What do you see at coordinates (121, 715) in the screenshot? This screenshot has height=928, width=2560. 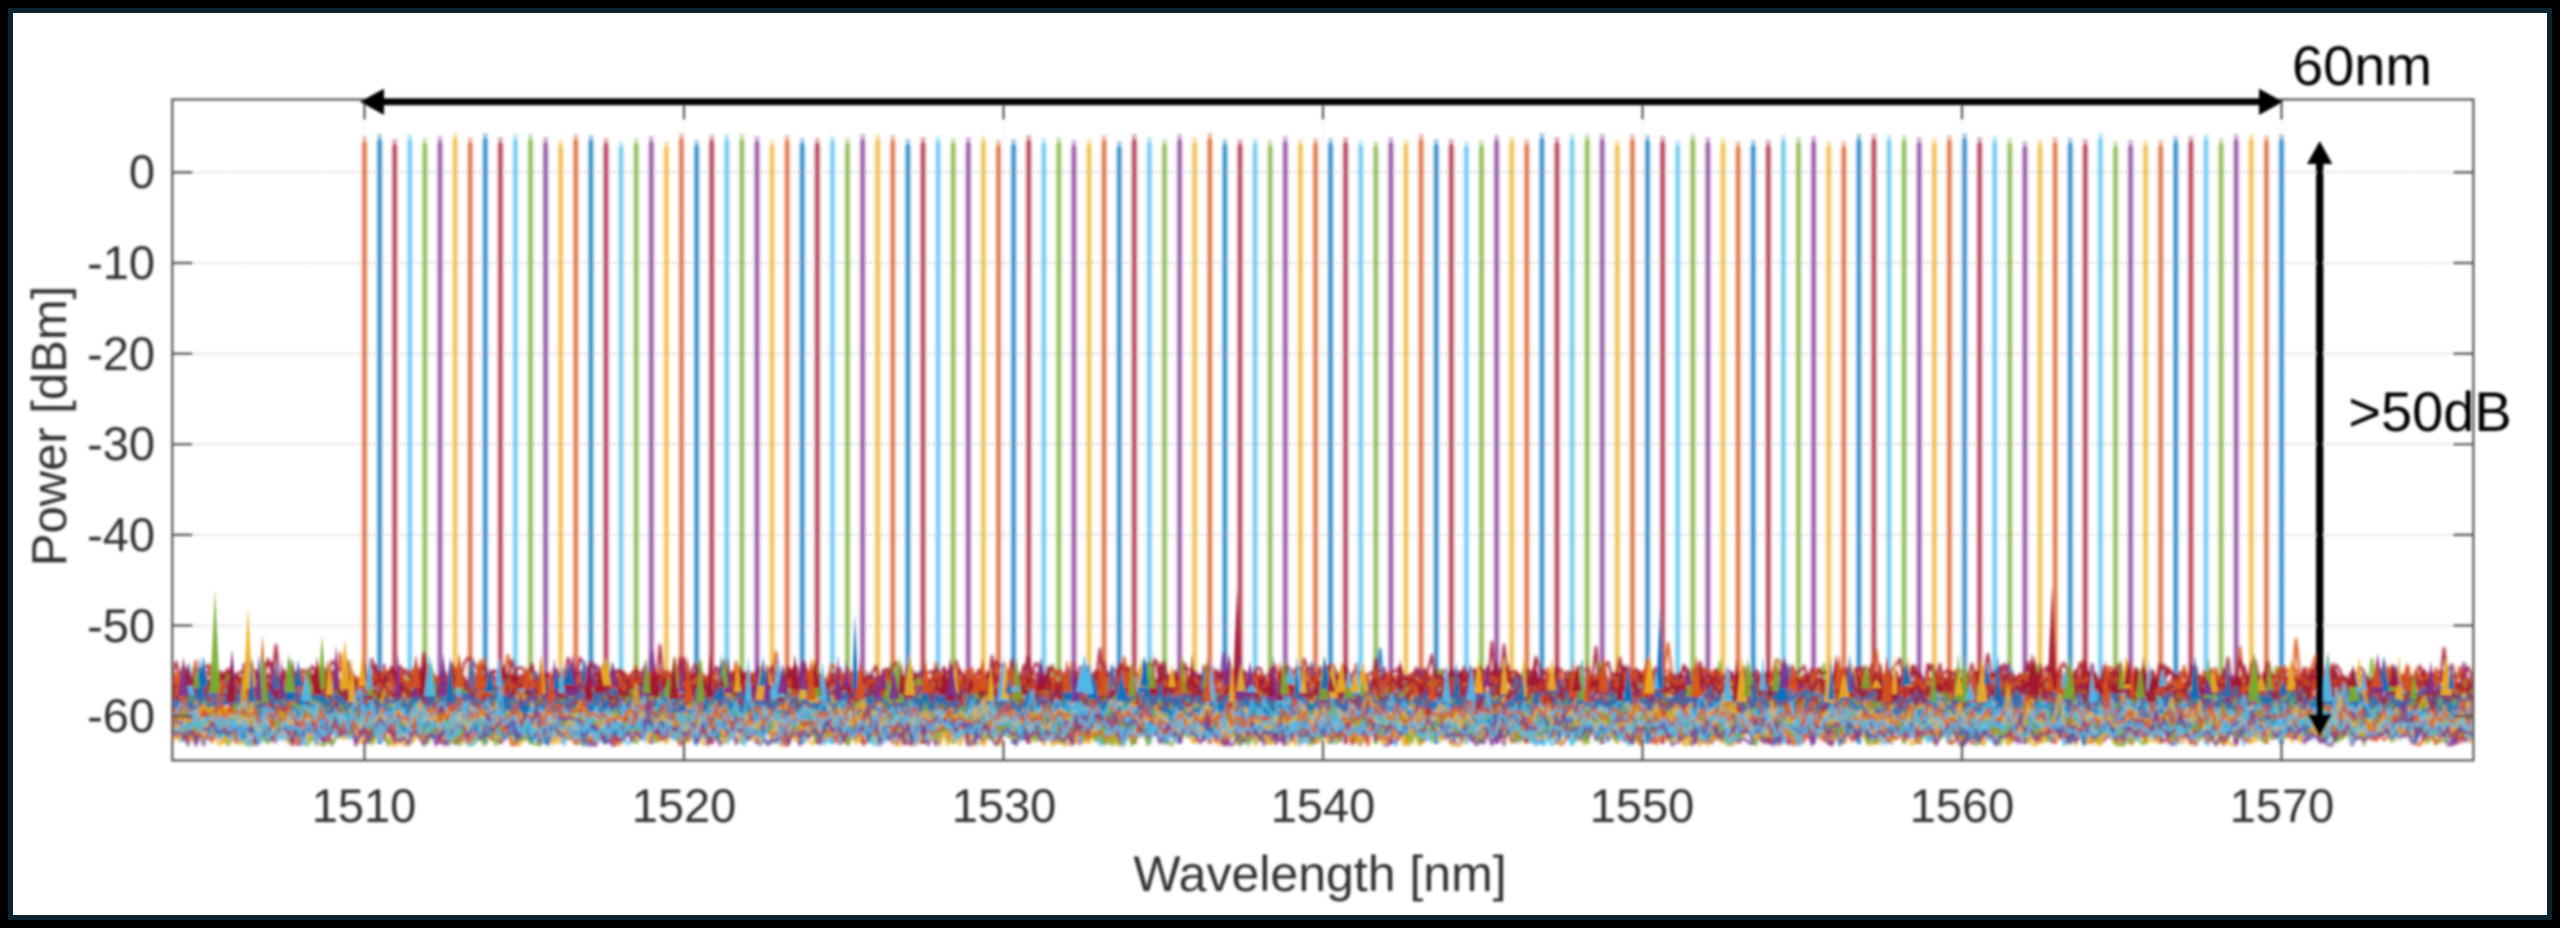 I see `svg-text: -60` at bounding box center [121, 715].